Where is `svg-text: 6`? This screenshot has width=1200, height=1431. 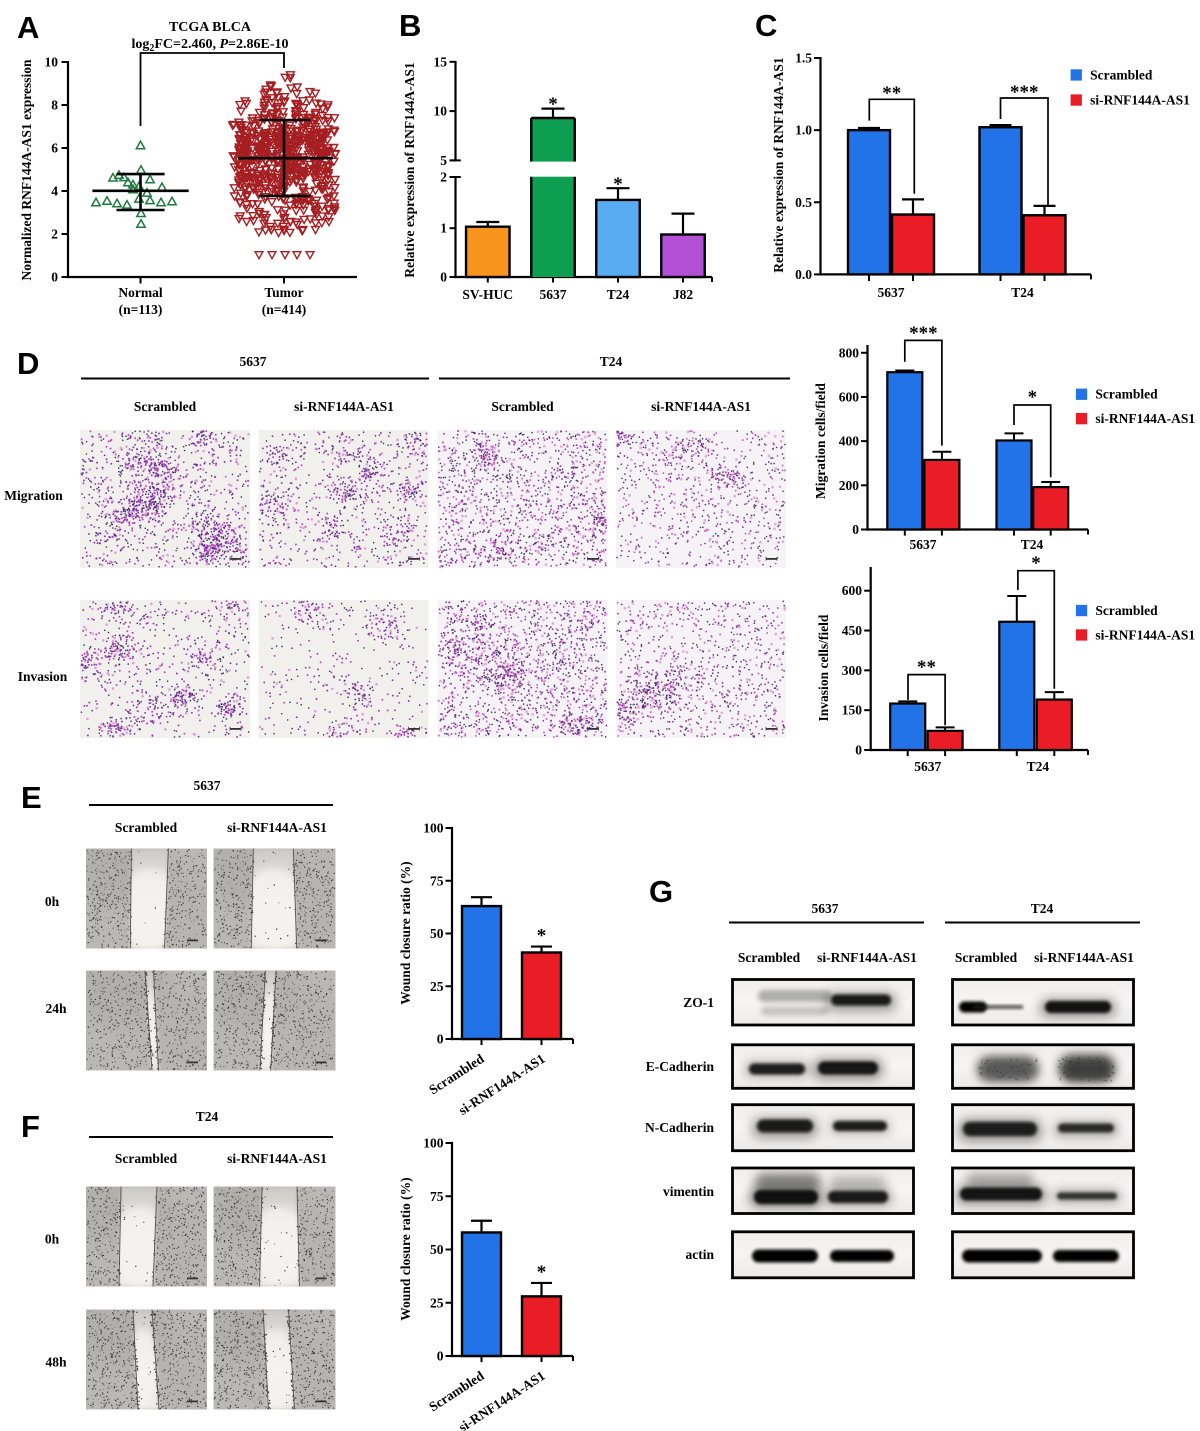 svg-text: 6 is located at coordinates (54, 148).